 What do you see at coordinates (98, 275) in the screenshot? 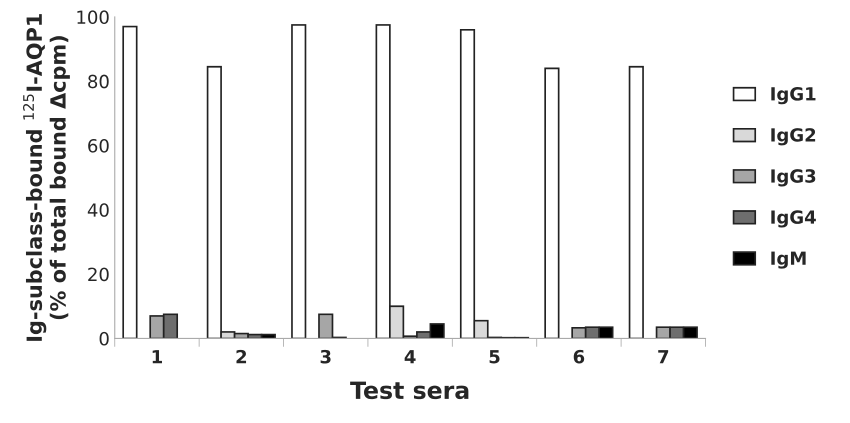
I see `y-tick-label: 20` at bounding box center [98, 275].